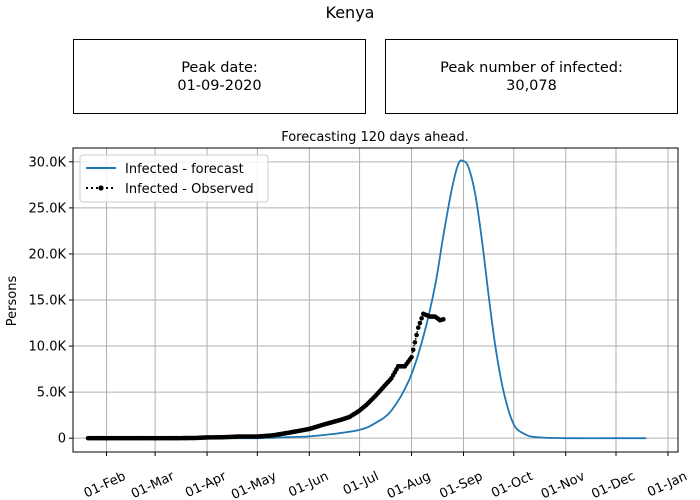  I want to click on x-tick-label: 01-Jan, so click(667, 484).